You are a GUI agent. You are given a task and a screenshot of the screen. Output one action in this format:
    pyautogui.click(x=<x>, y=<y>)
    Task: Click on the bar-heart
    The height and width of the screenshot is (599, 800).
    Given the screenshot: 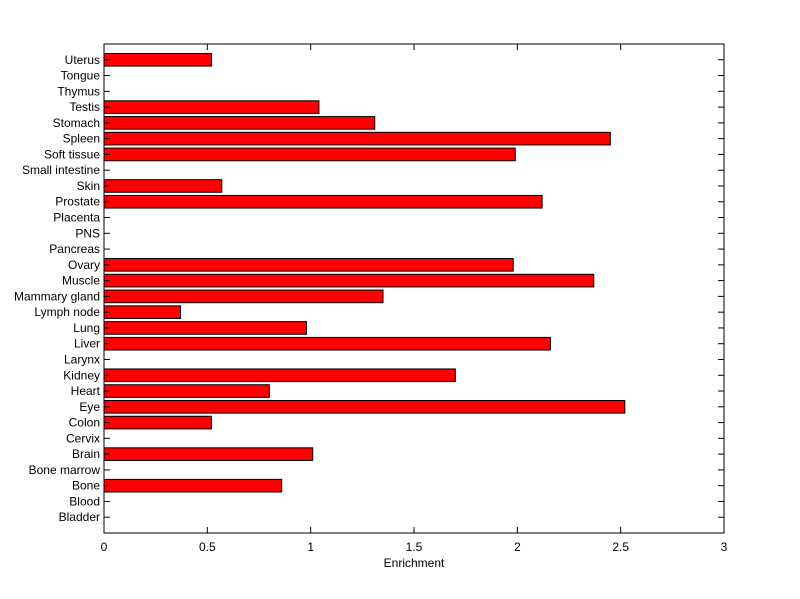 What is the action you would take?
    pyautogui.click(x=186, y=391)
    